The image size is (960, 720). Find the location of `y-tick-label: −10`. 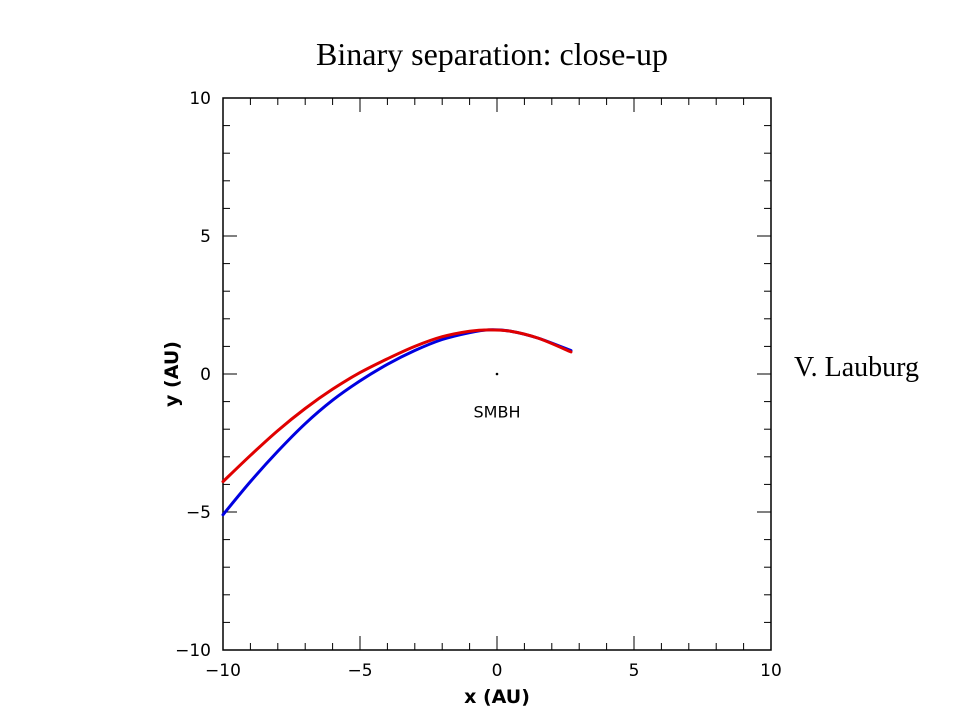

y-tick-label: −10 is located at coordinates (193, 651).